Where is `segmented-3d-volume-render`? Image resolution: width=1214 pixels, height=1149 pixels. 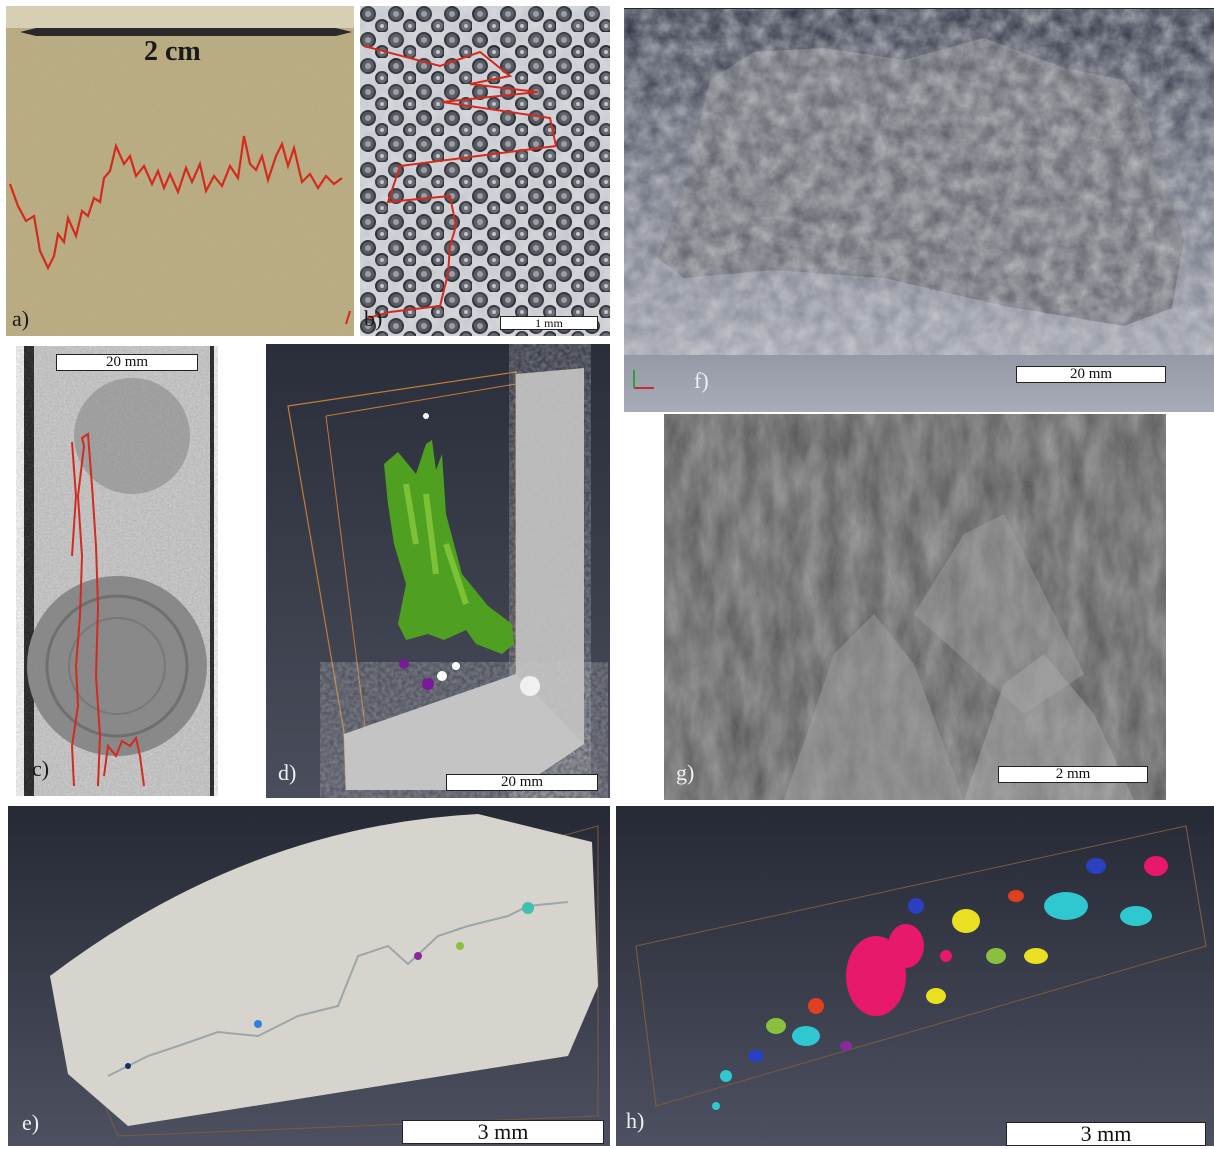
segmented-3d-volume-render is located at coordinates (438, 571).